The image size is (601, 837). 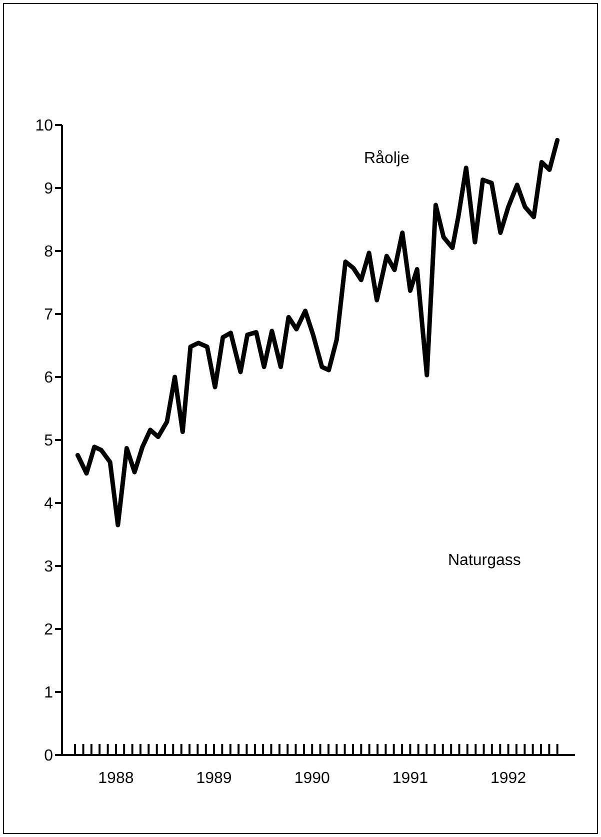 I want to click on text: Råolje, so click(x=387, y=159).